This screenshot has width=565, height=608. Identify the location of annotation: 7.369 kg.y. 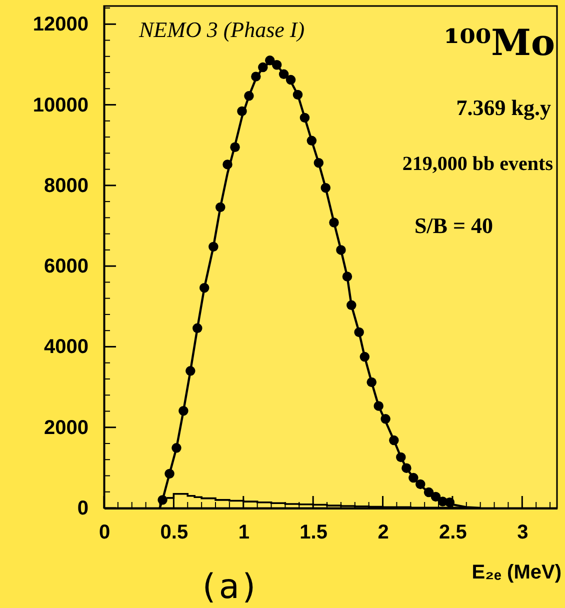
(503, 107).